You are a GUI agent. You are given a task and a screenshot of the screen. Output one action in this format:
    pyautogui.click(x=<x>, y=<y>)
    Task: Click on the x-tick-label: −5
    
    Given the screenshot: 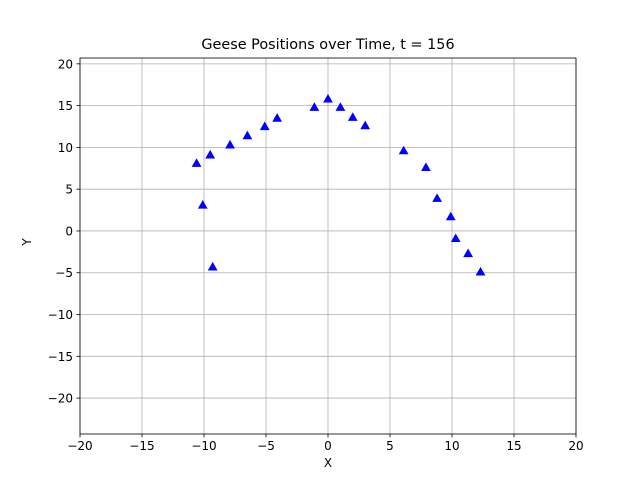 What is the action you would take?
    pyautogui.click(x=266, y=446)
    